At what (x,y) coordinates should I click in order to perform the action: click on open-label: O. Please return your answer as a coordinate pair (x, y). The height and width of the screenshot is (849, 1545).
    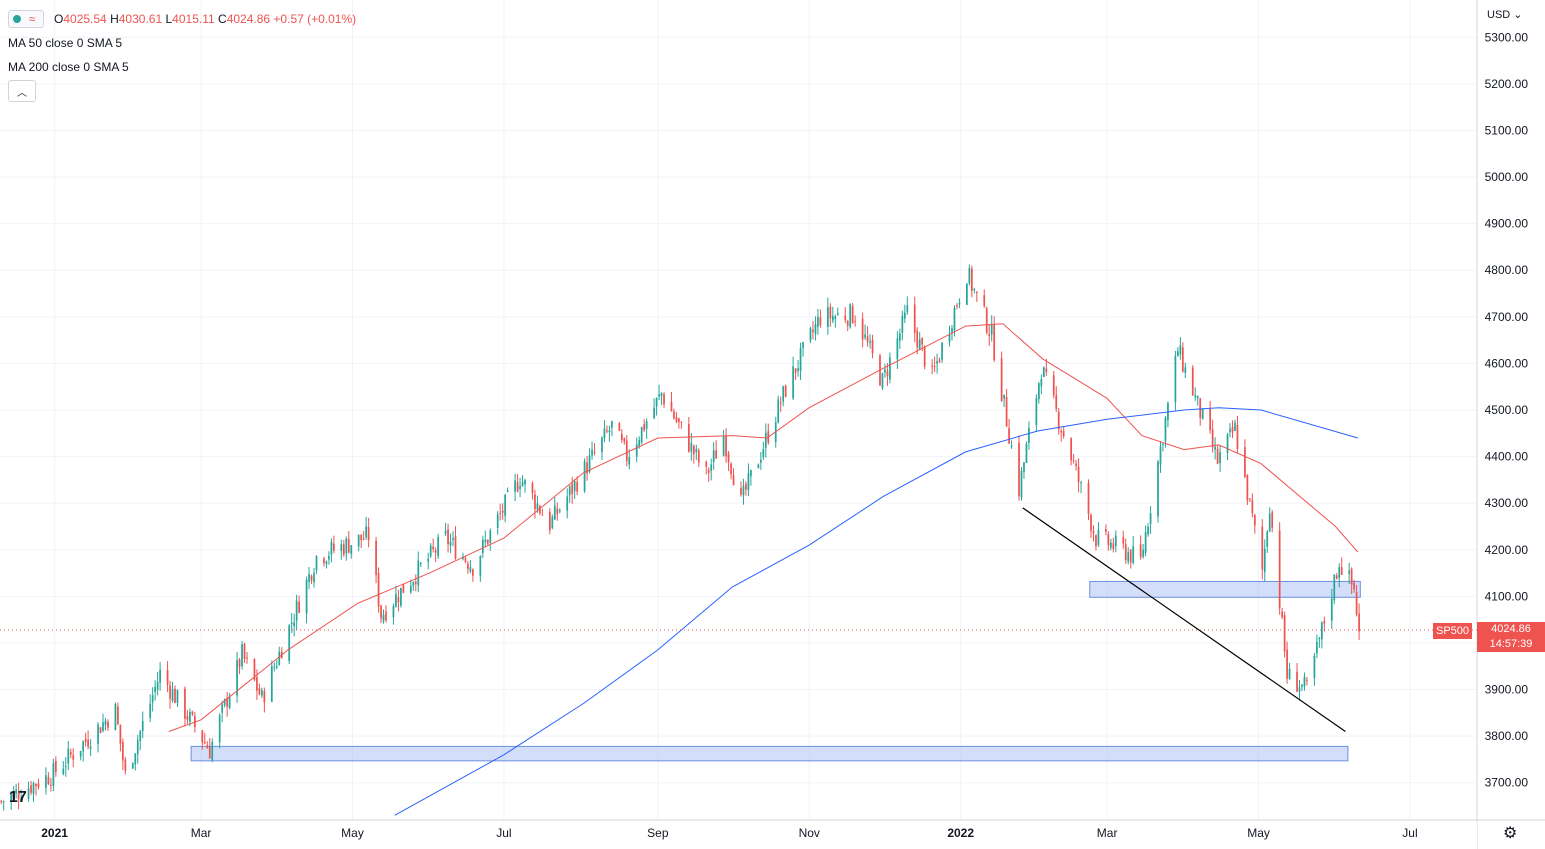
    Looking at the image, I should click on (59, 19).